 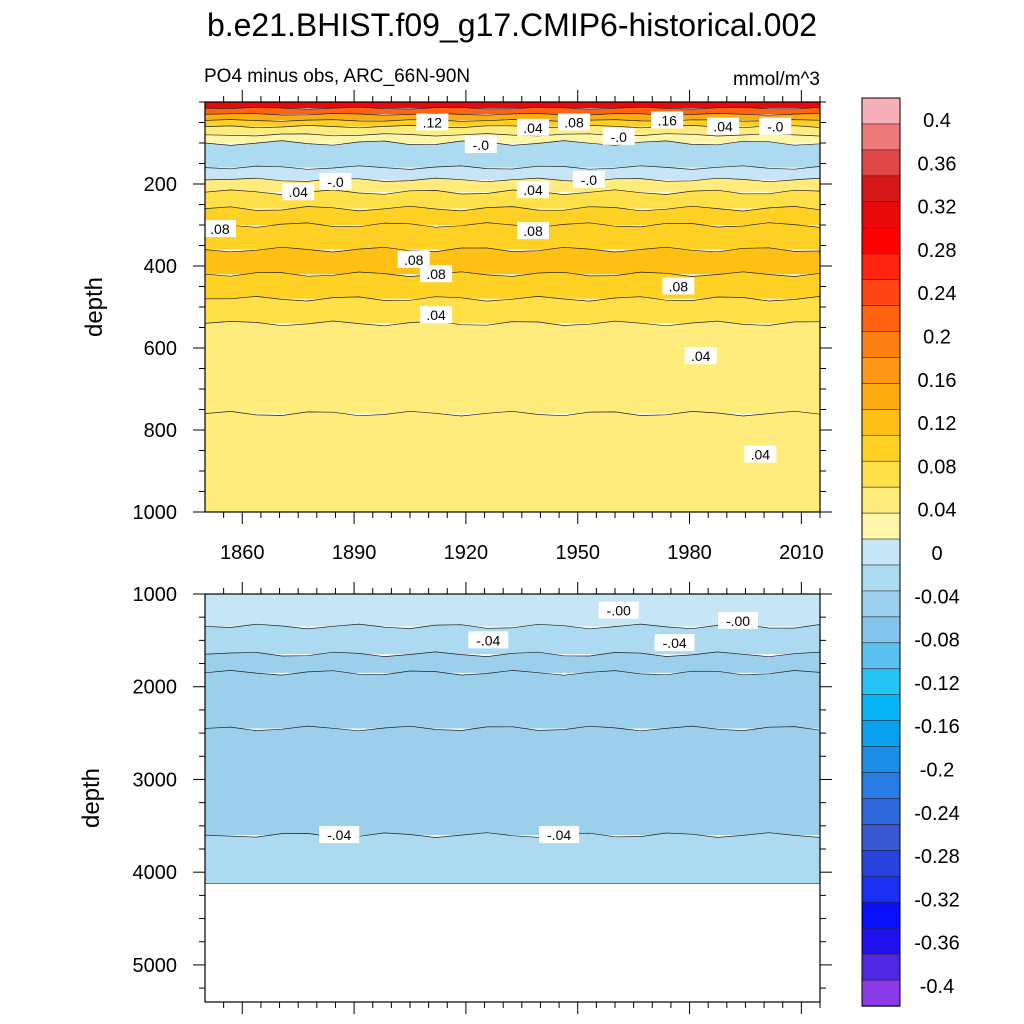 What do you see at coordinates (512, 25) in the screenshot?
I see `figure-title: b.e21.BHIST.f09_g17.CMIP6-historical.002` at bounding box center [512, 25].